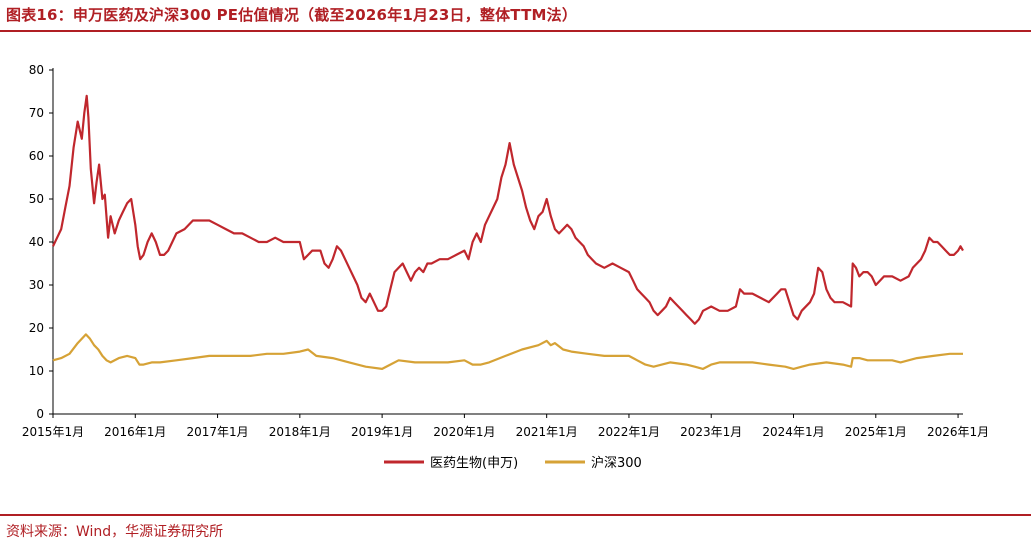  I want to click on y-tick-label: 20, so click(36, 328).